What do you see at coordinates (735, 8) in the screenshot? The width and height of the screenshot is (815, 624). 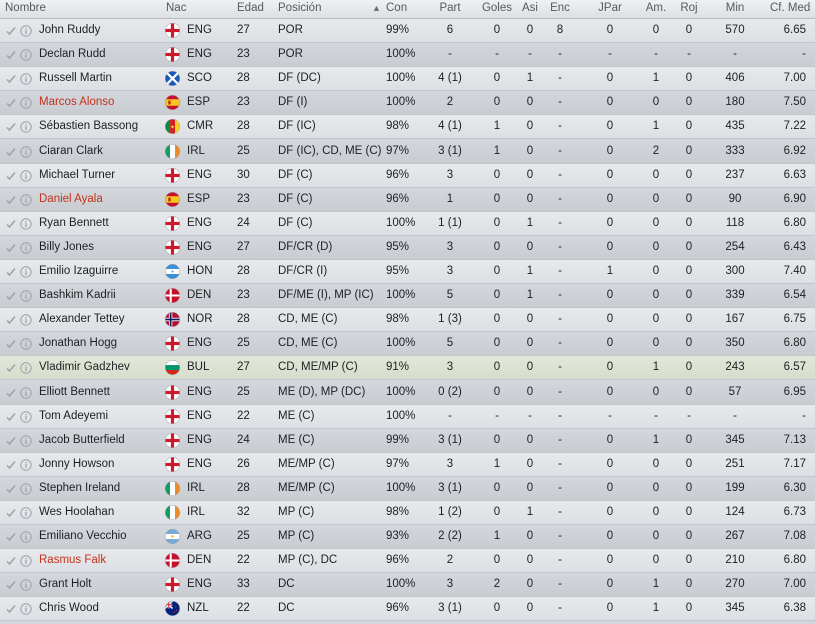 I see `col-header-min: Min` at bounding box center [735, 8].